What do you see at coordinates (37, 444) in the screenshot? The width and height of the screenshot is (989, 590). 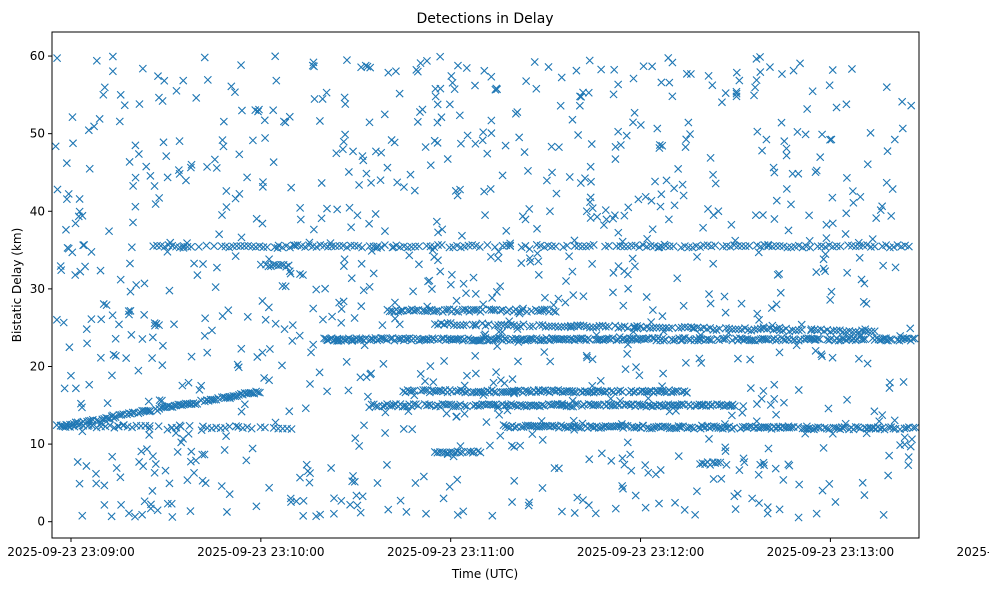 I see `y-tick-label: 10` at bounding box center [37, 444].